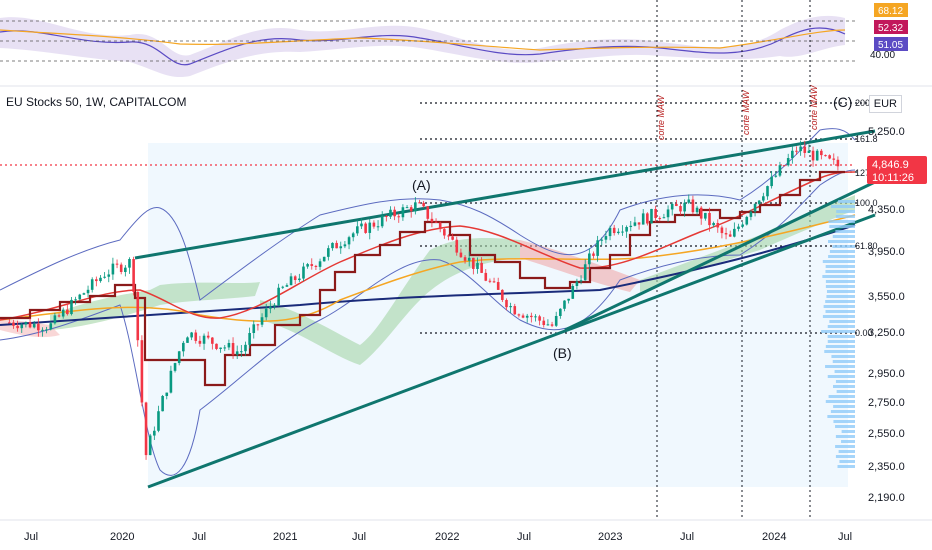  What do you see at coordinates (661, 117) in the screenshot?
I see `event-note-1: corte MAW` at bounding box center [661, 117].